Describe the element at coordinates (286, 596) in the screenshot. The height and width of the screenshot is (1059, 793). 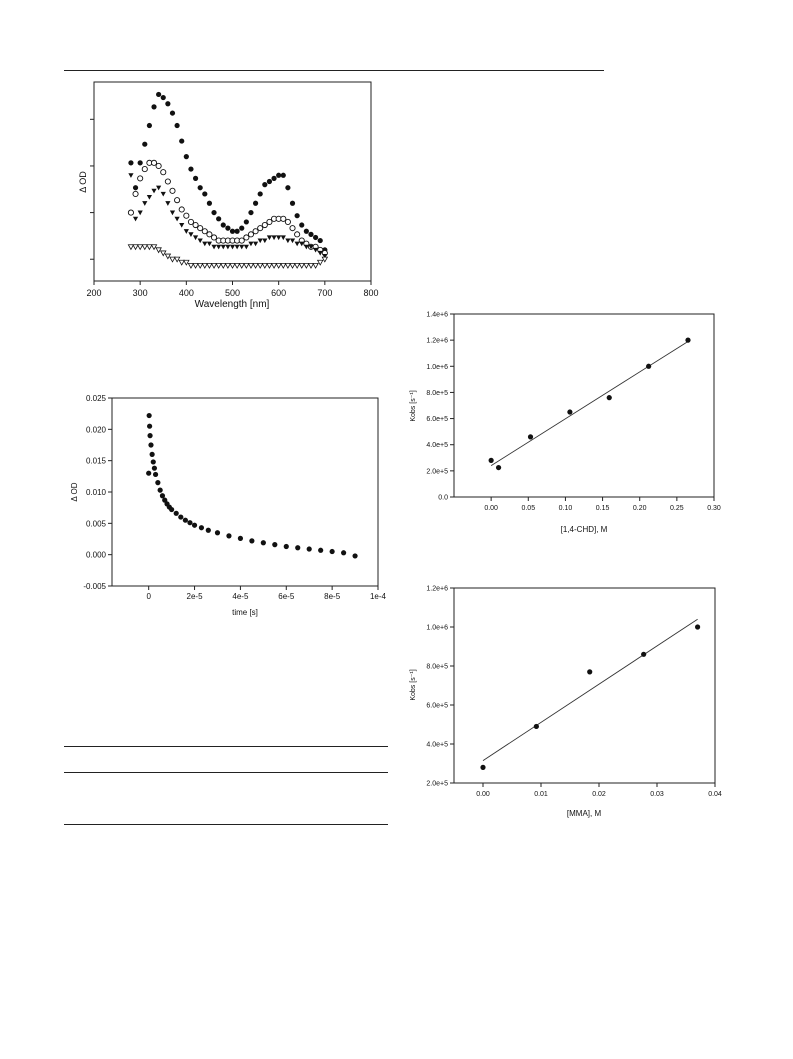
I see `x-tick-label: 6e-5` at that location.